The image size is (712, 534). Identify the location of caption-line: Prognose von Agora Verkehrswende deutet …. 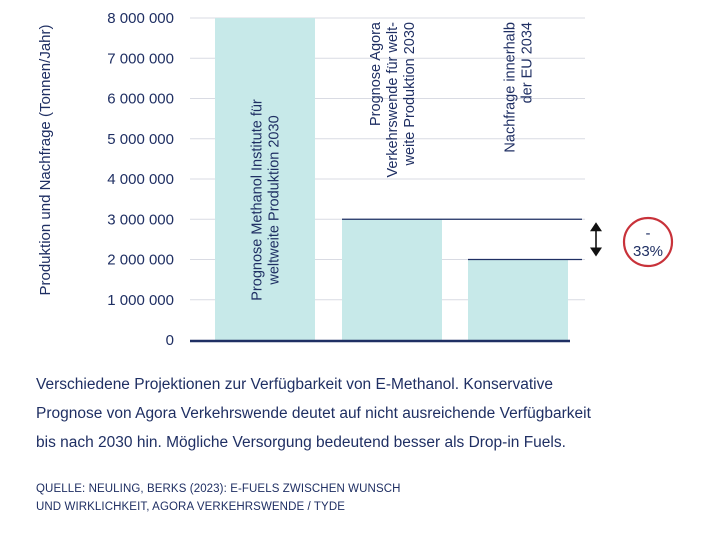
(313, 413).